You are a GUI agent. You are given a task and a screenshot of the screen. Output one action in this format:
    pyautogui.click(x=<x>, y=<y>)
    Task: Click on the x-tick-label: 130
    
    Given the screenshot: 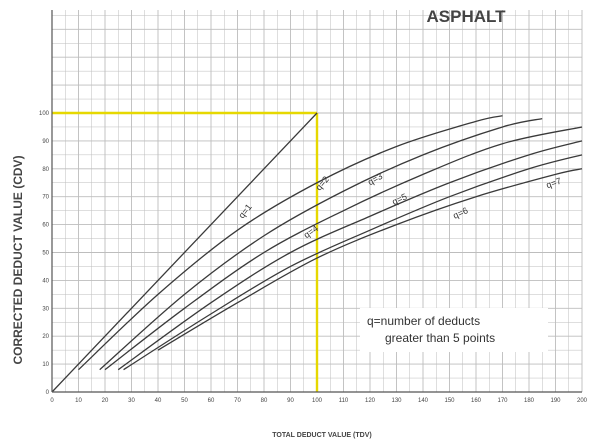 What is the action you would take?
    pyautogui.click(x=396, y=401)
    